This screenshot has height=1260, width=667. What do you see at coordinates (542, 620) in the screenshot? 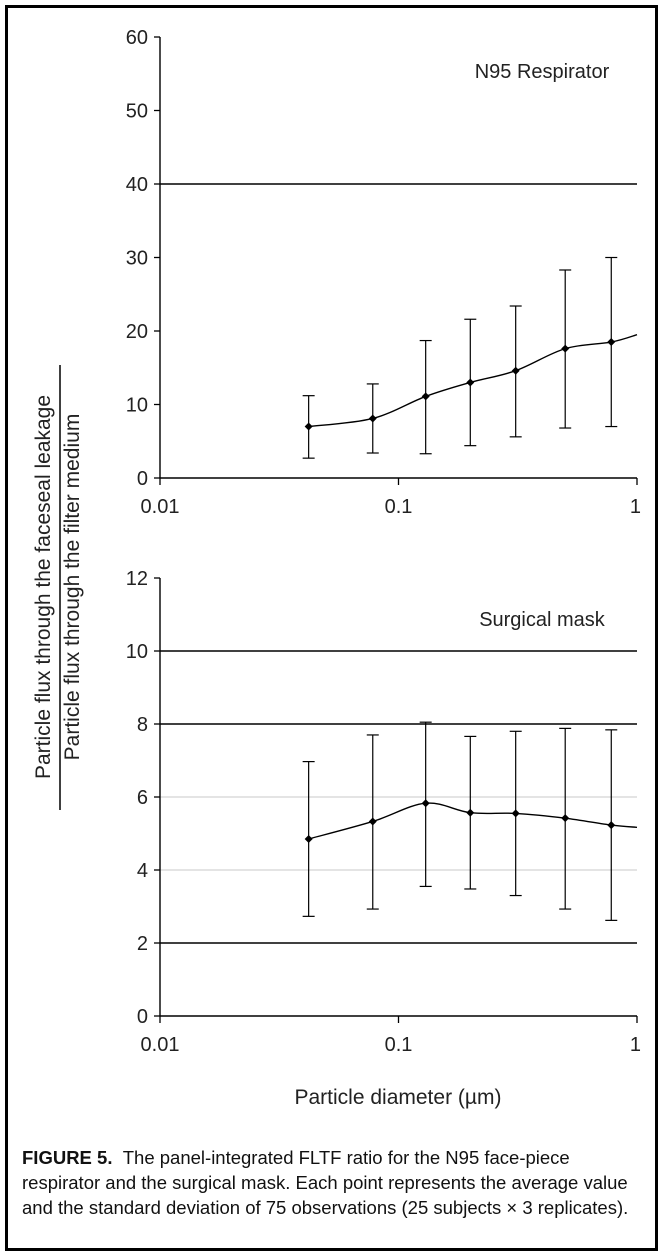
I see `panel-annotation: Surgical mask` at bounding box center [542, 620].